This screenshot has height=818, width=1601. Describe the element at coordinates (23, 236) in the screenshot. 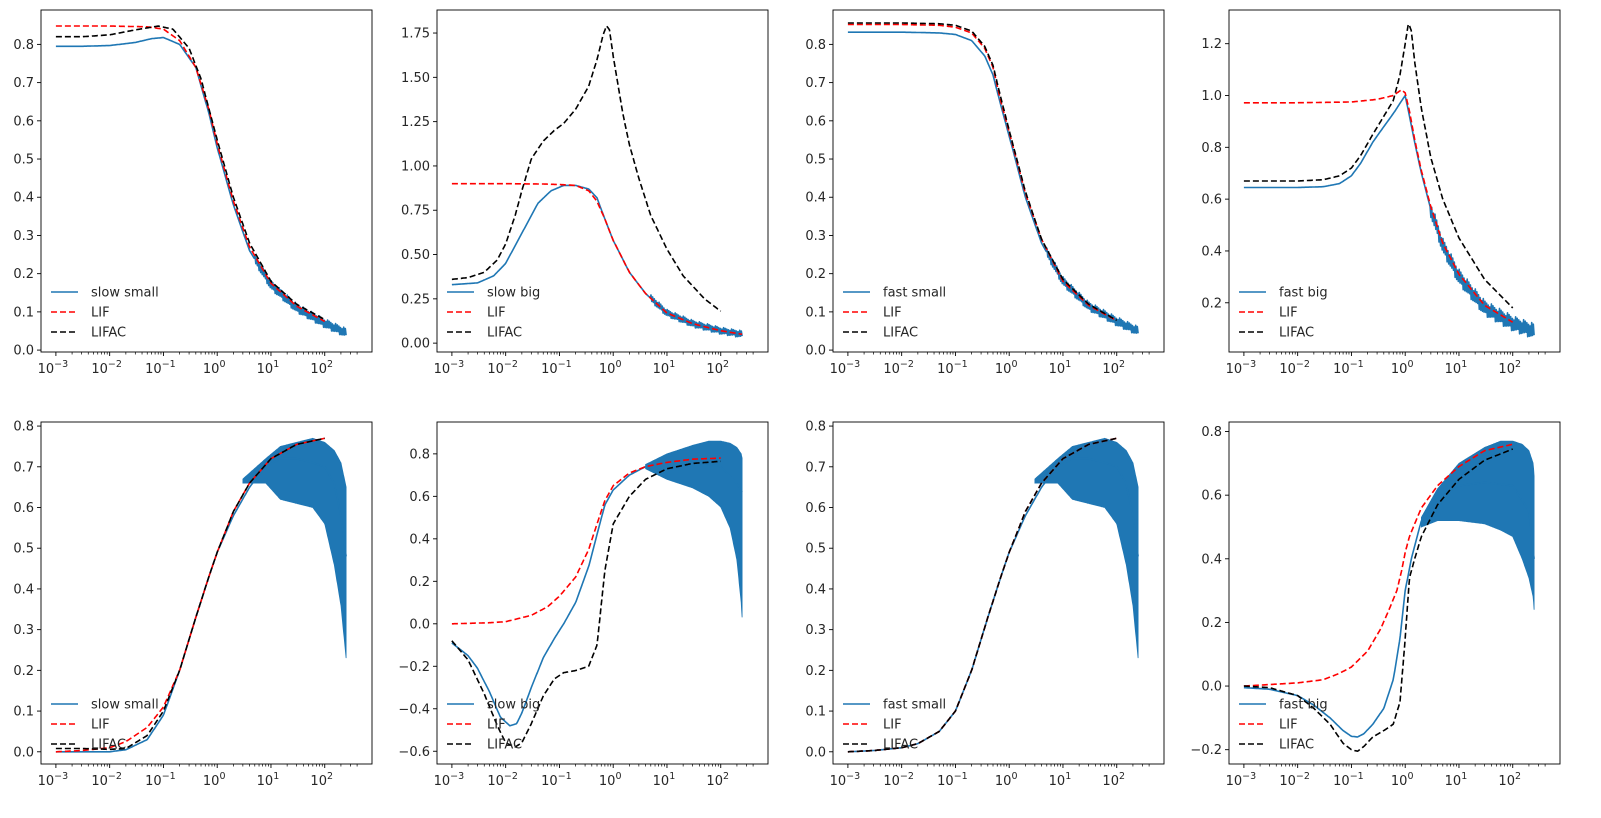

I see `y-tick-label: 0.3` at that location.